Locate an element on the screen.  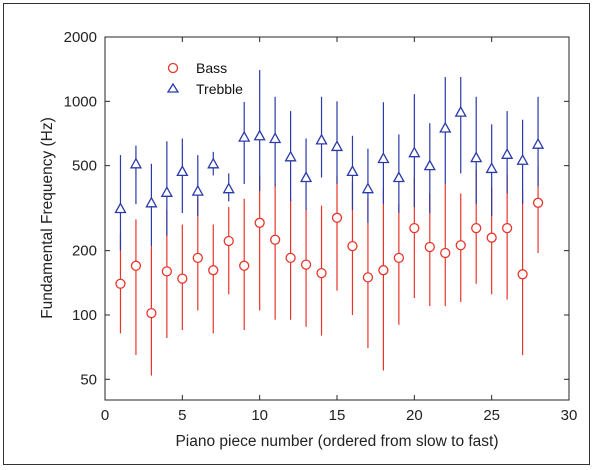
y-tick-label: 100 is located at coordinates (84, 315).